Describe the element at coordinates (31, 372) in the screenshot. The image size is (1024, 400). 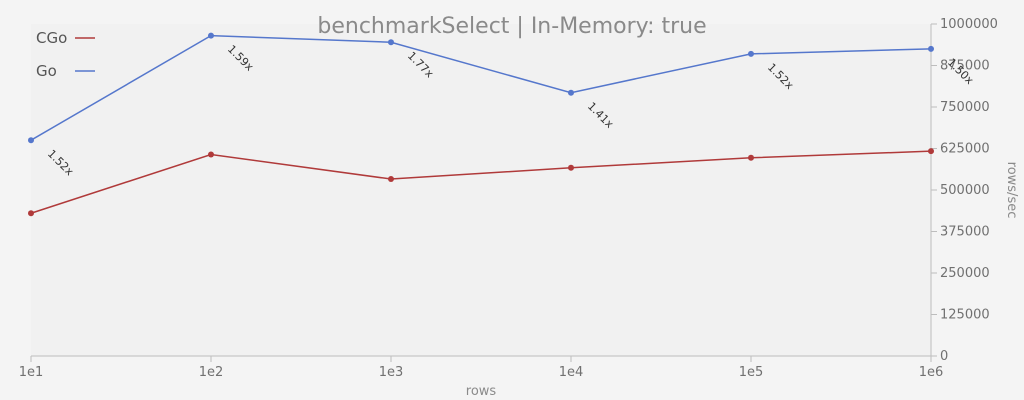
I see `x-tick-label: 1e1` at that location.